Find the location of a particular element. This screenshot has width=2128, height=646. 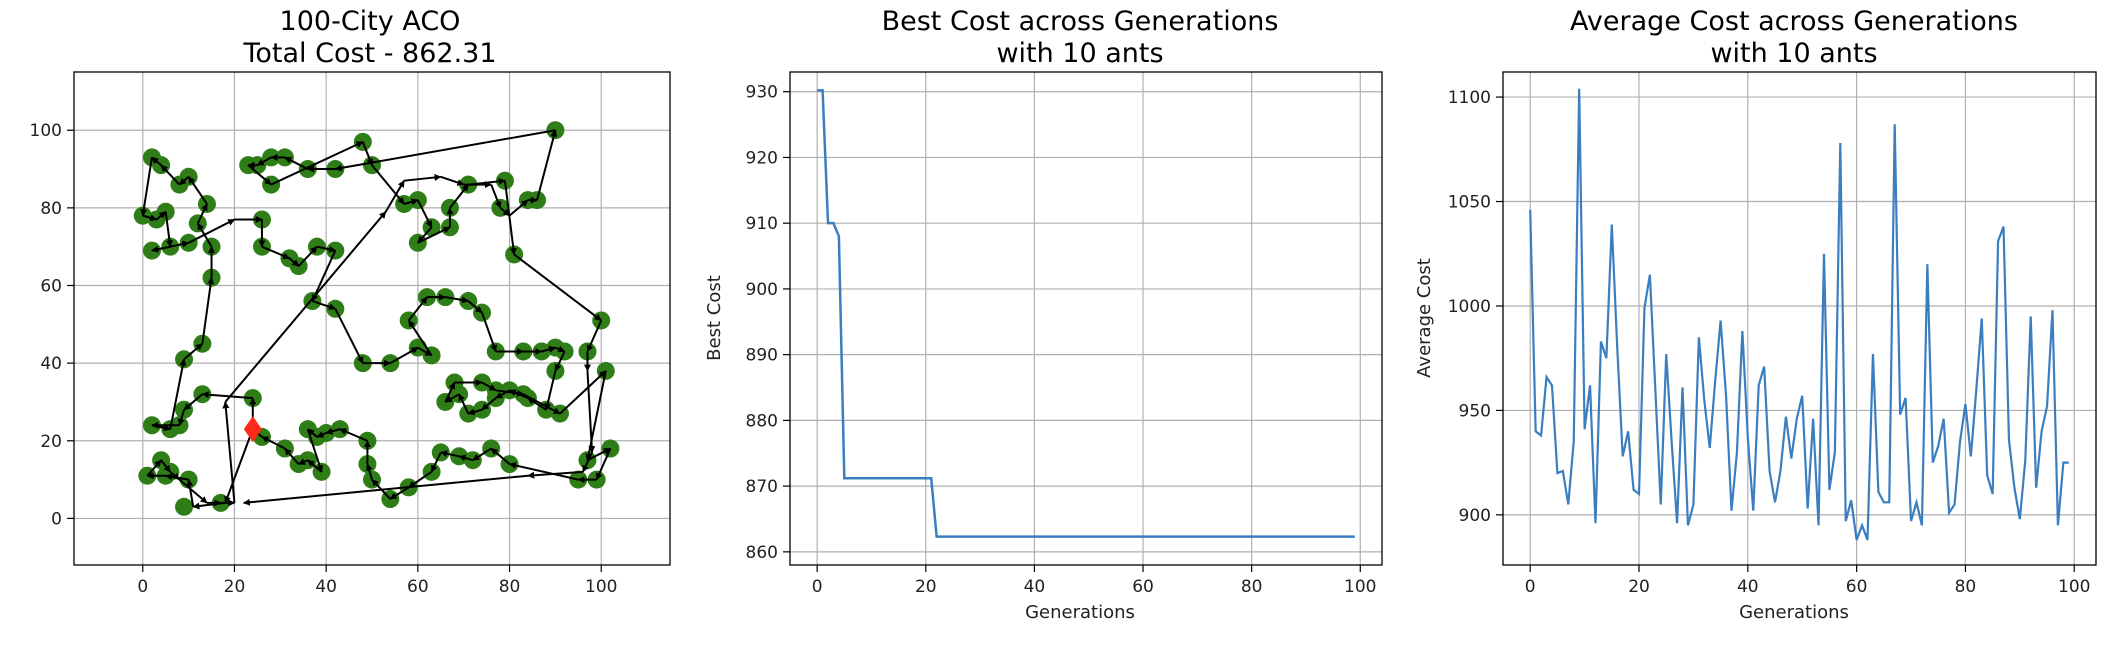

best-cost-y-tick-label: 930 is located at coordinates (762, 93).